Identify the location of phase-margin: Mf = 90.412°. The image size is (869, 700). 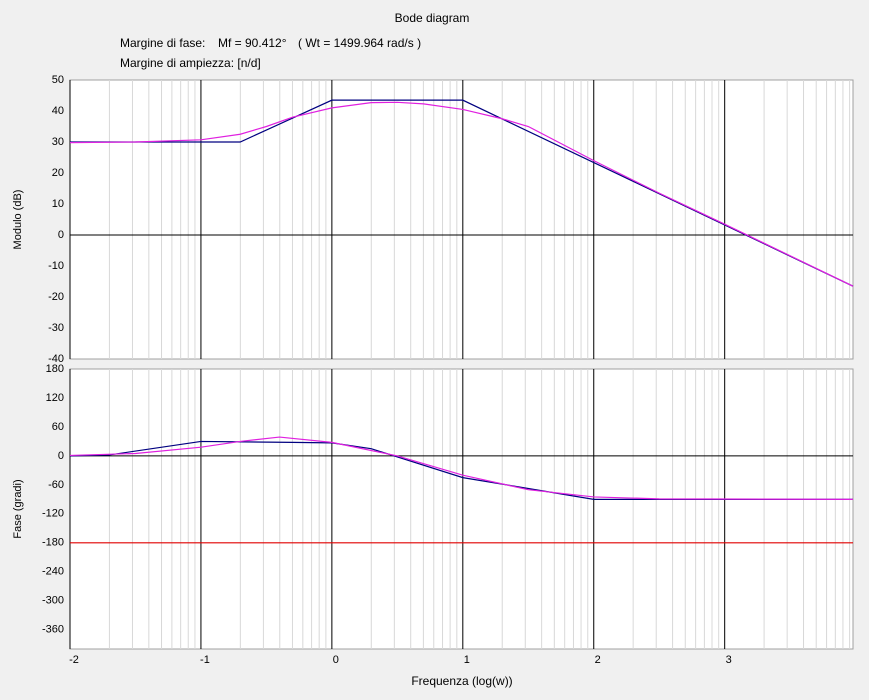
(252, 43).